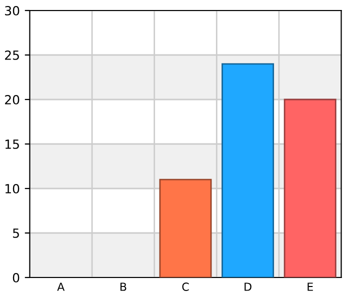 The image size is (350, 300). What do you see at coordinates (310, 286) in the screenshot?
I see `x-tick-label: E` at bounding box center [310, 286].